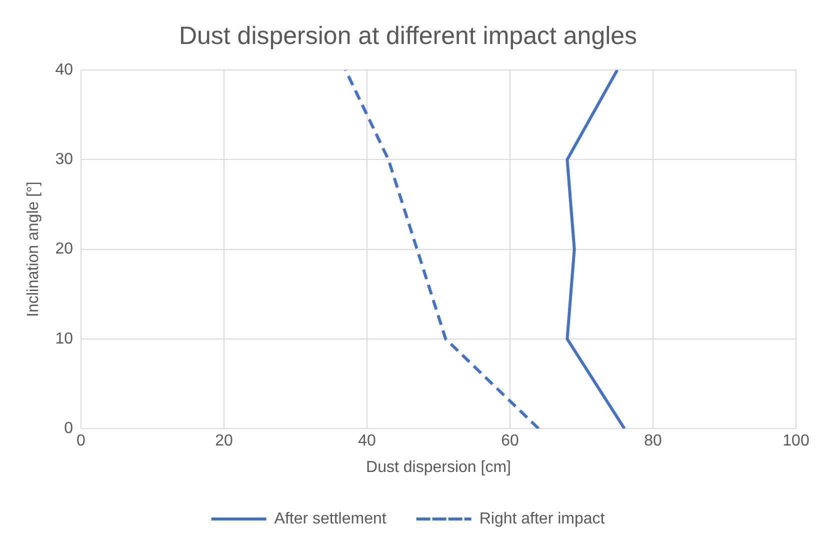 The image size is (834, 547). I want to click on y-tick-label: 30, so click(64, 159).